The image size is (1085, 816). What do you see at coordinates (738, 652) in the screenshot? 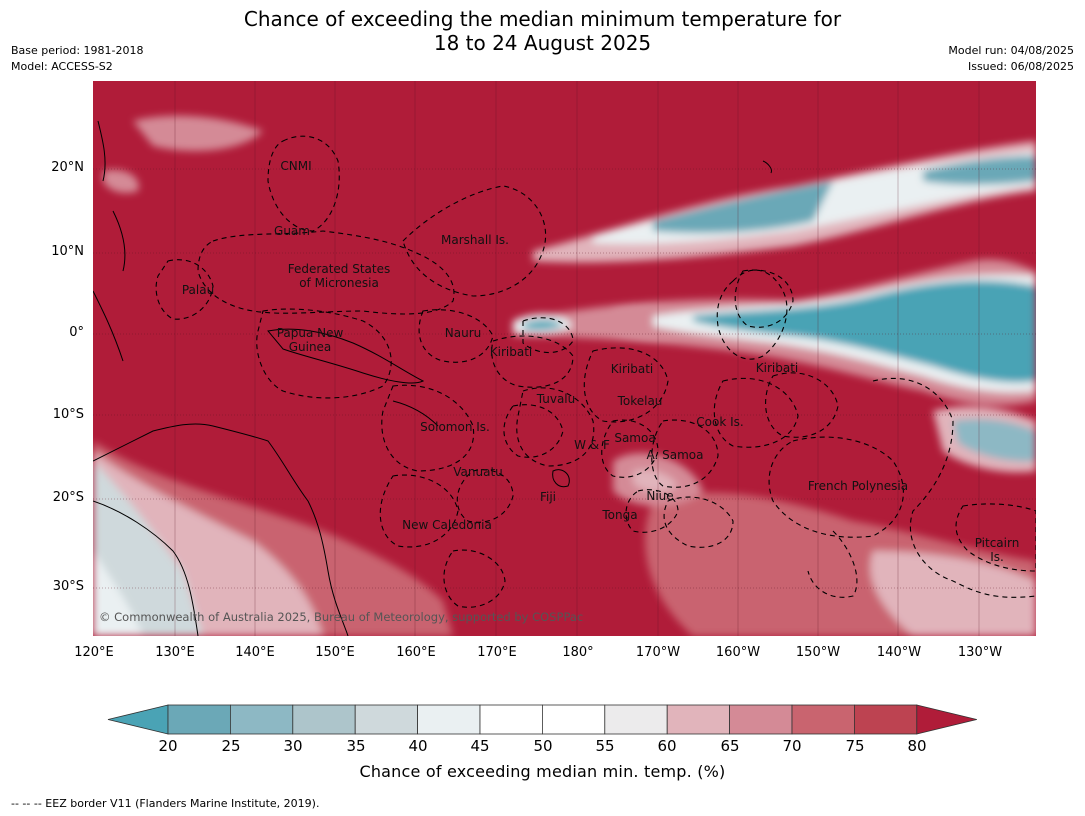
I see `x-label-160w: 160°W` at bounding box center [738, 652].